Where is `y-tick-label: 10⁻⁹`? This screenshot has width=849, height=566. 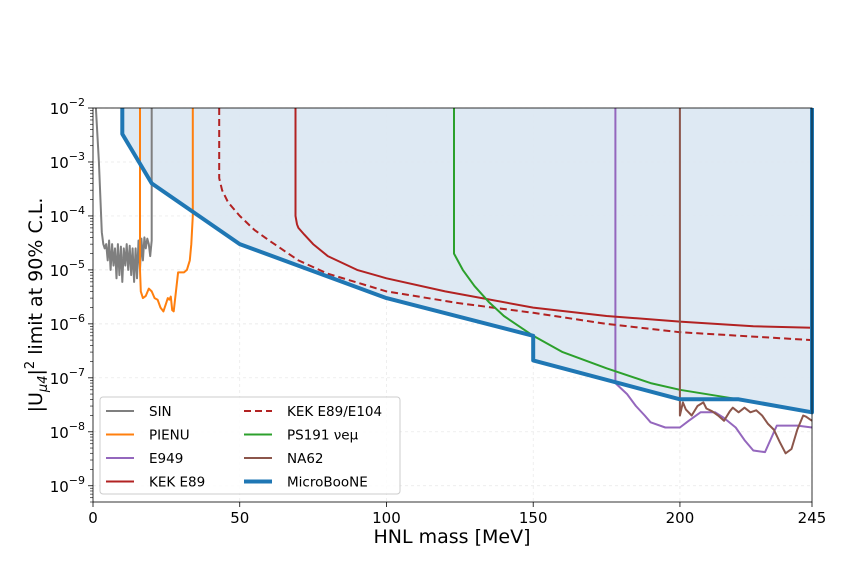
y-tick-label: 10⁻⁹ is located at coordinates (67, 485).